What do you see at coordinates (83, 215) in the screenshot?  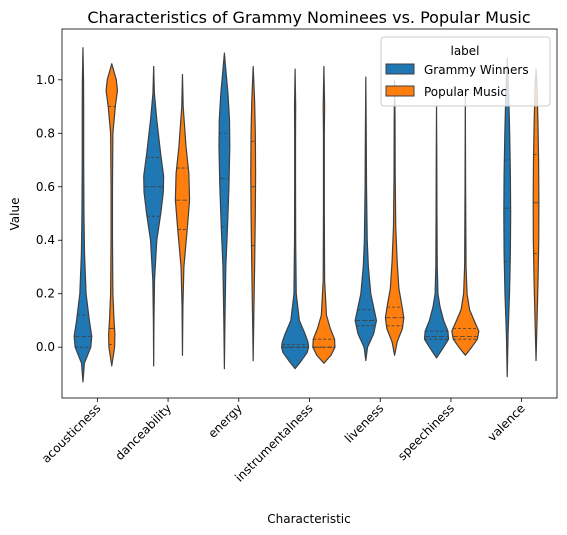 I see `violin-grammy-winners-acousticness` at bounding box center [83, 215].